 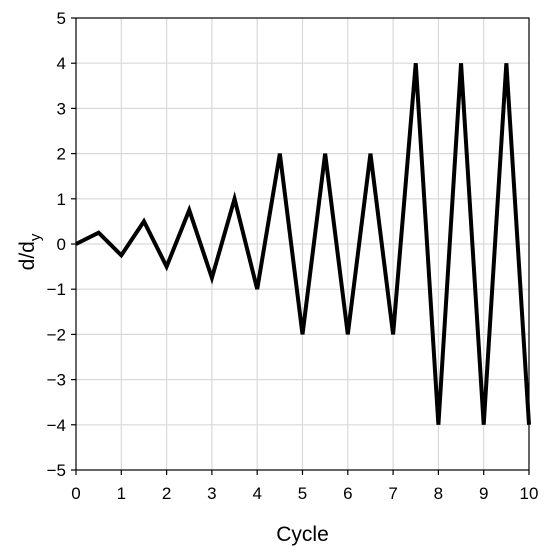 I want to click on x-tick-label: 7, so click(x=392, y=493).